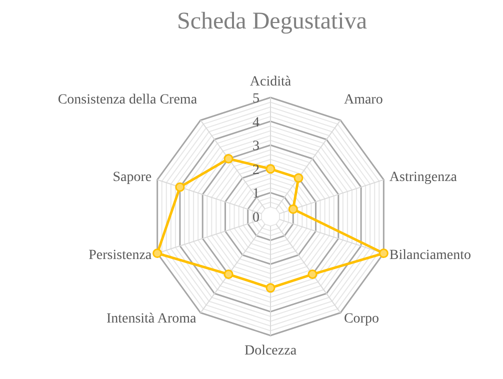  What do you see at coordinates (256, 194) in the screenshot?
I see `y-tick-label: 1` at bounding box center [256, 194].